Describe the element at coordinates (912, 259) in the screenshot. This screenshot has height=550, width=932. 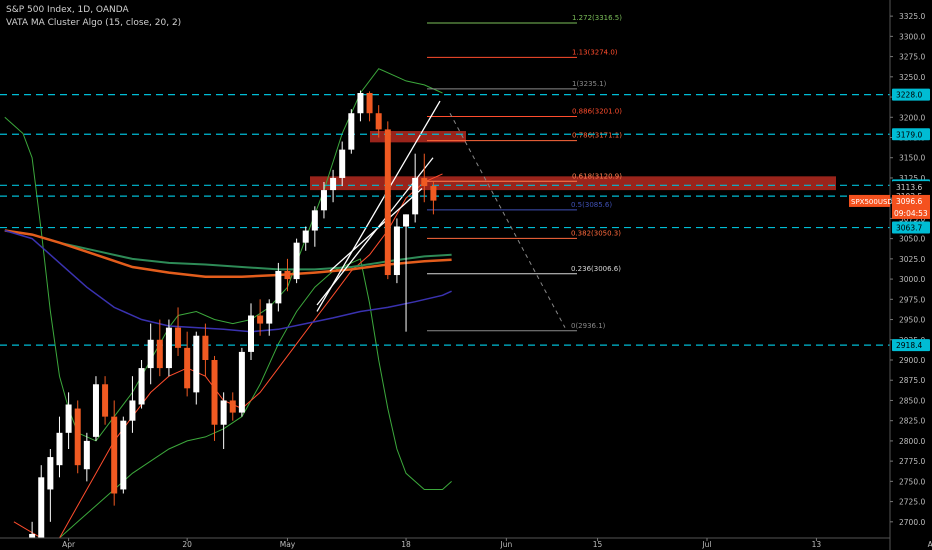
I see `y-tick-label: 3025.0` at that location.